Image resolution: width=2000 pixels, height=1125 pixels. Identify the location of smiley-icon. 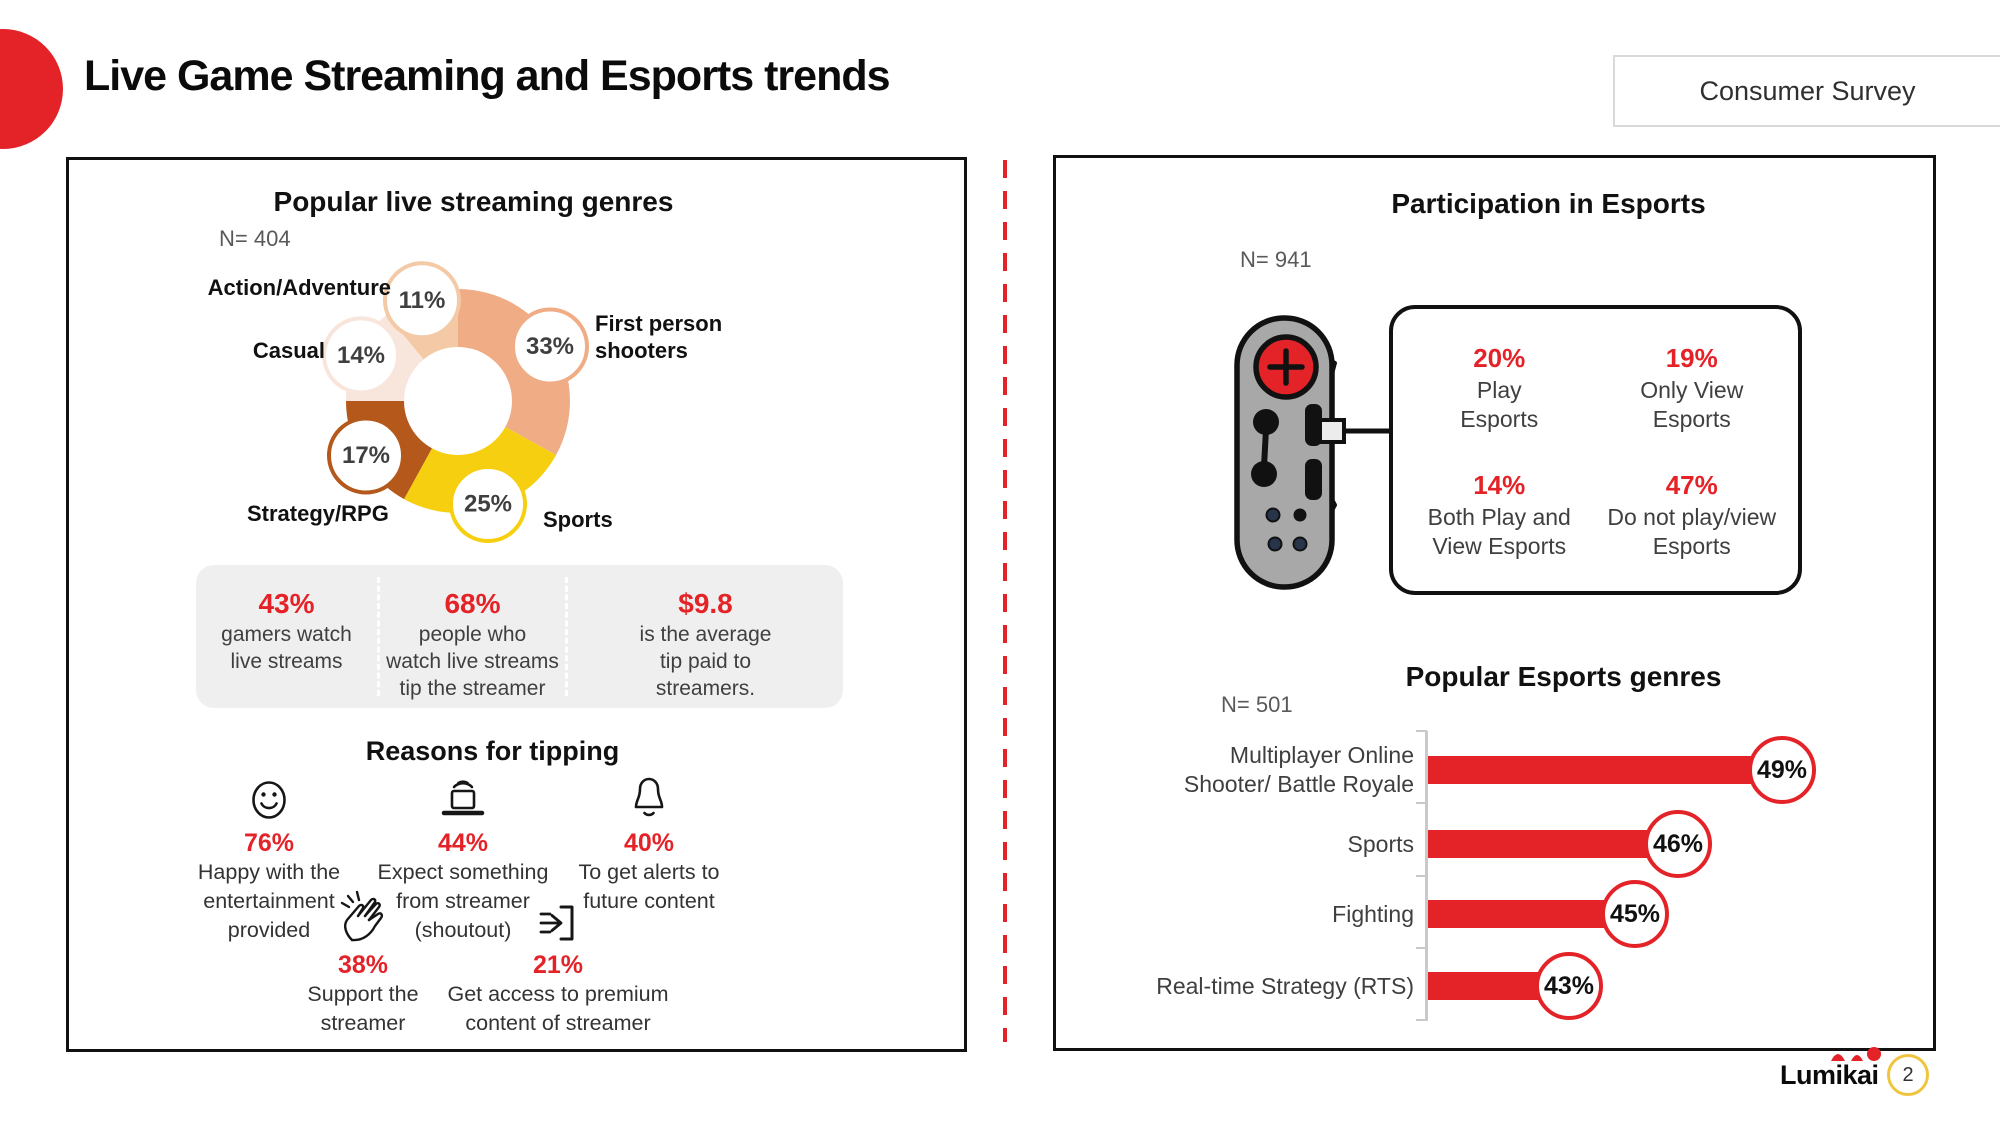
(269, 796).